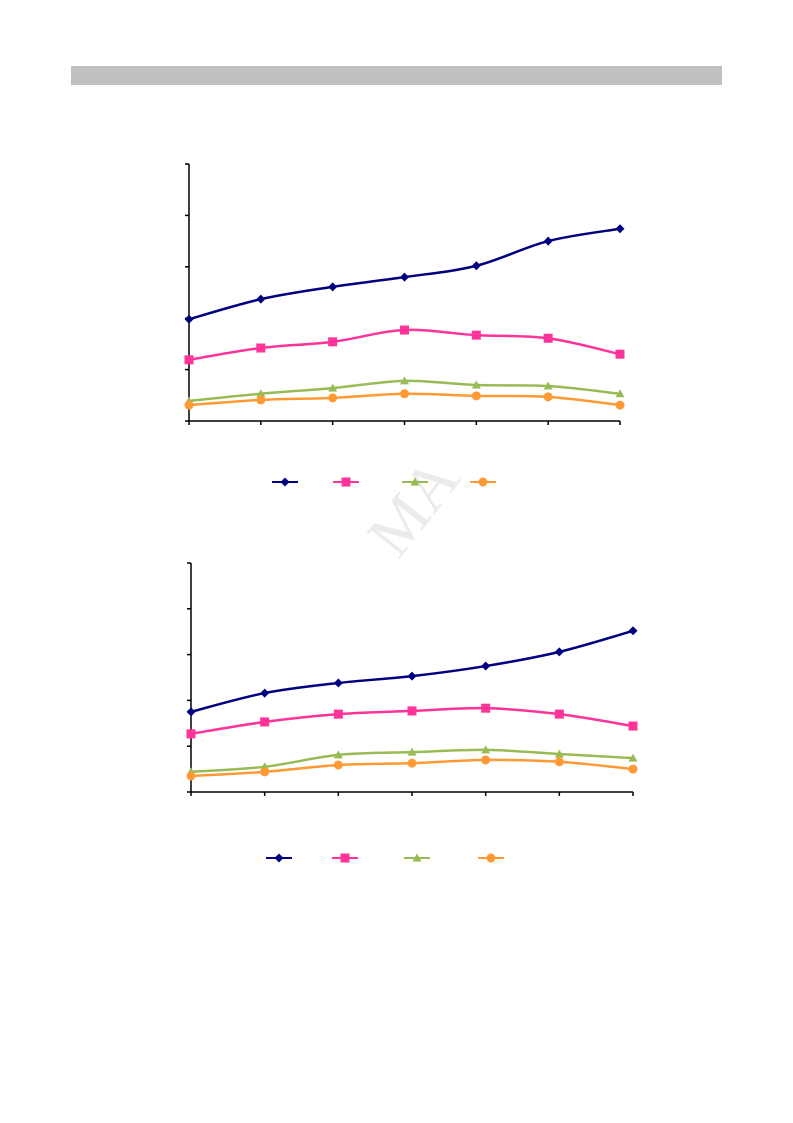 The image size is (793, 1123). I want to click on watermark: MA, so click(412, 506).